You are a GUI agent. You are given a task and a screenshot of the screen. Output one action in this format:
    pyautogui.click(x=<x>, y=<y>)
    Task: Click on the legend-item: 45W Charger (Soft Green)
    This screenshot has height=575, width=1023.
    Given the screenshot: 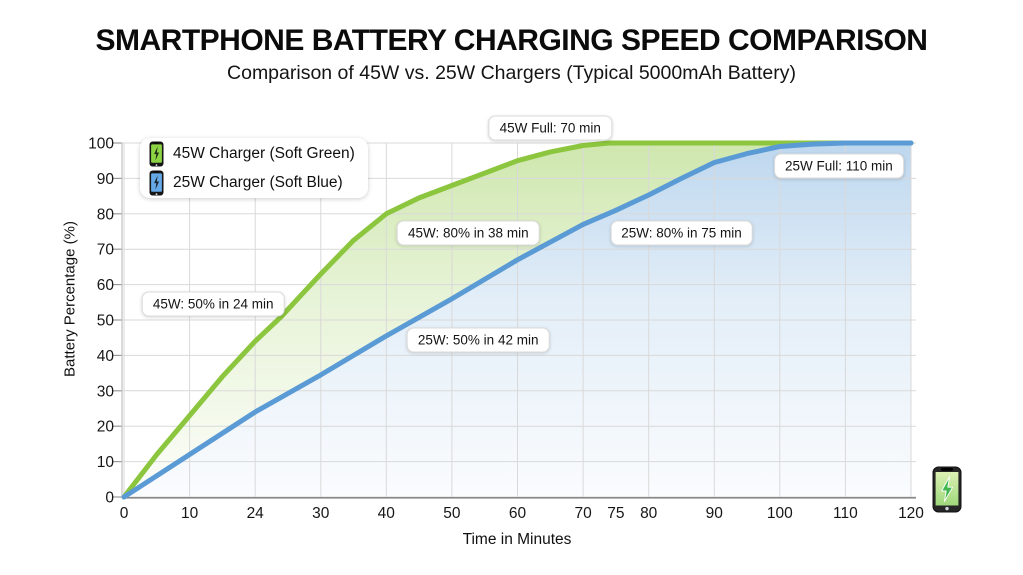 What is the action you would take?
    pyautogui.click(x=258, y=154)
    